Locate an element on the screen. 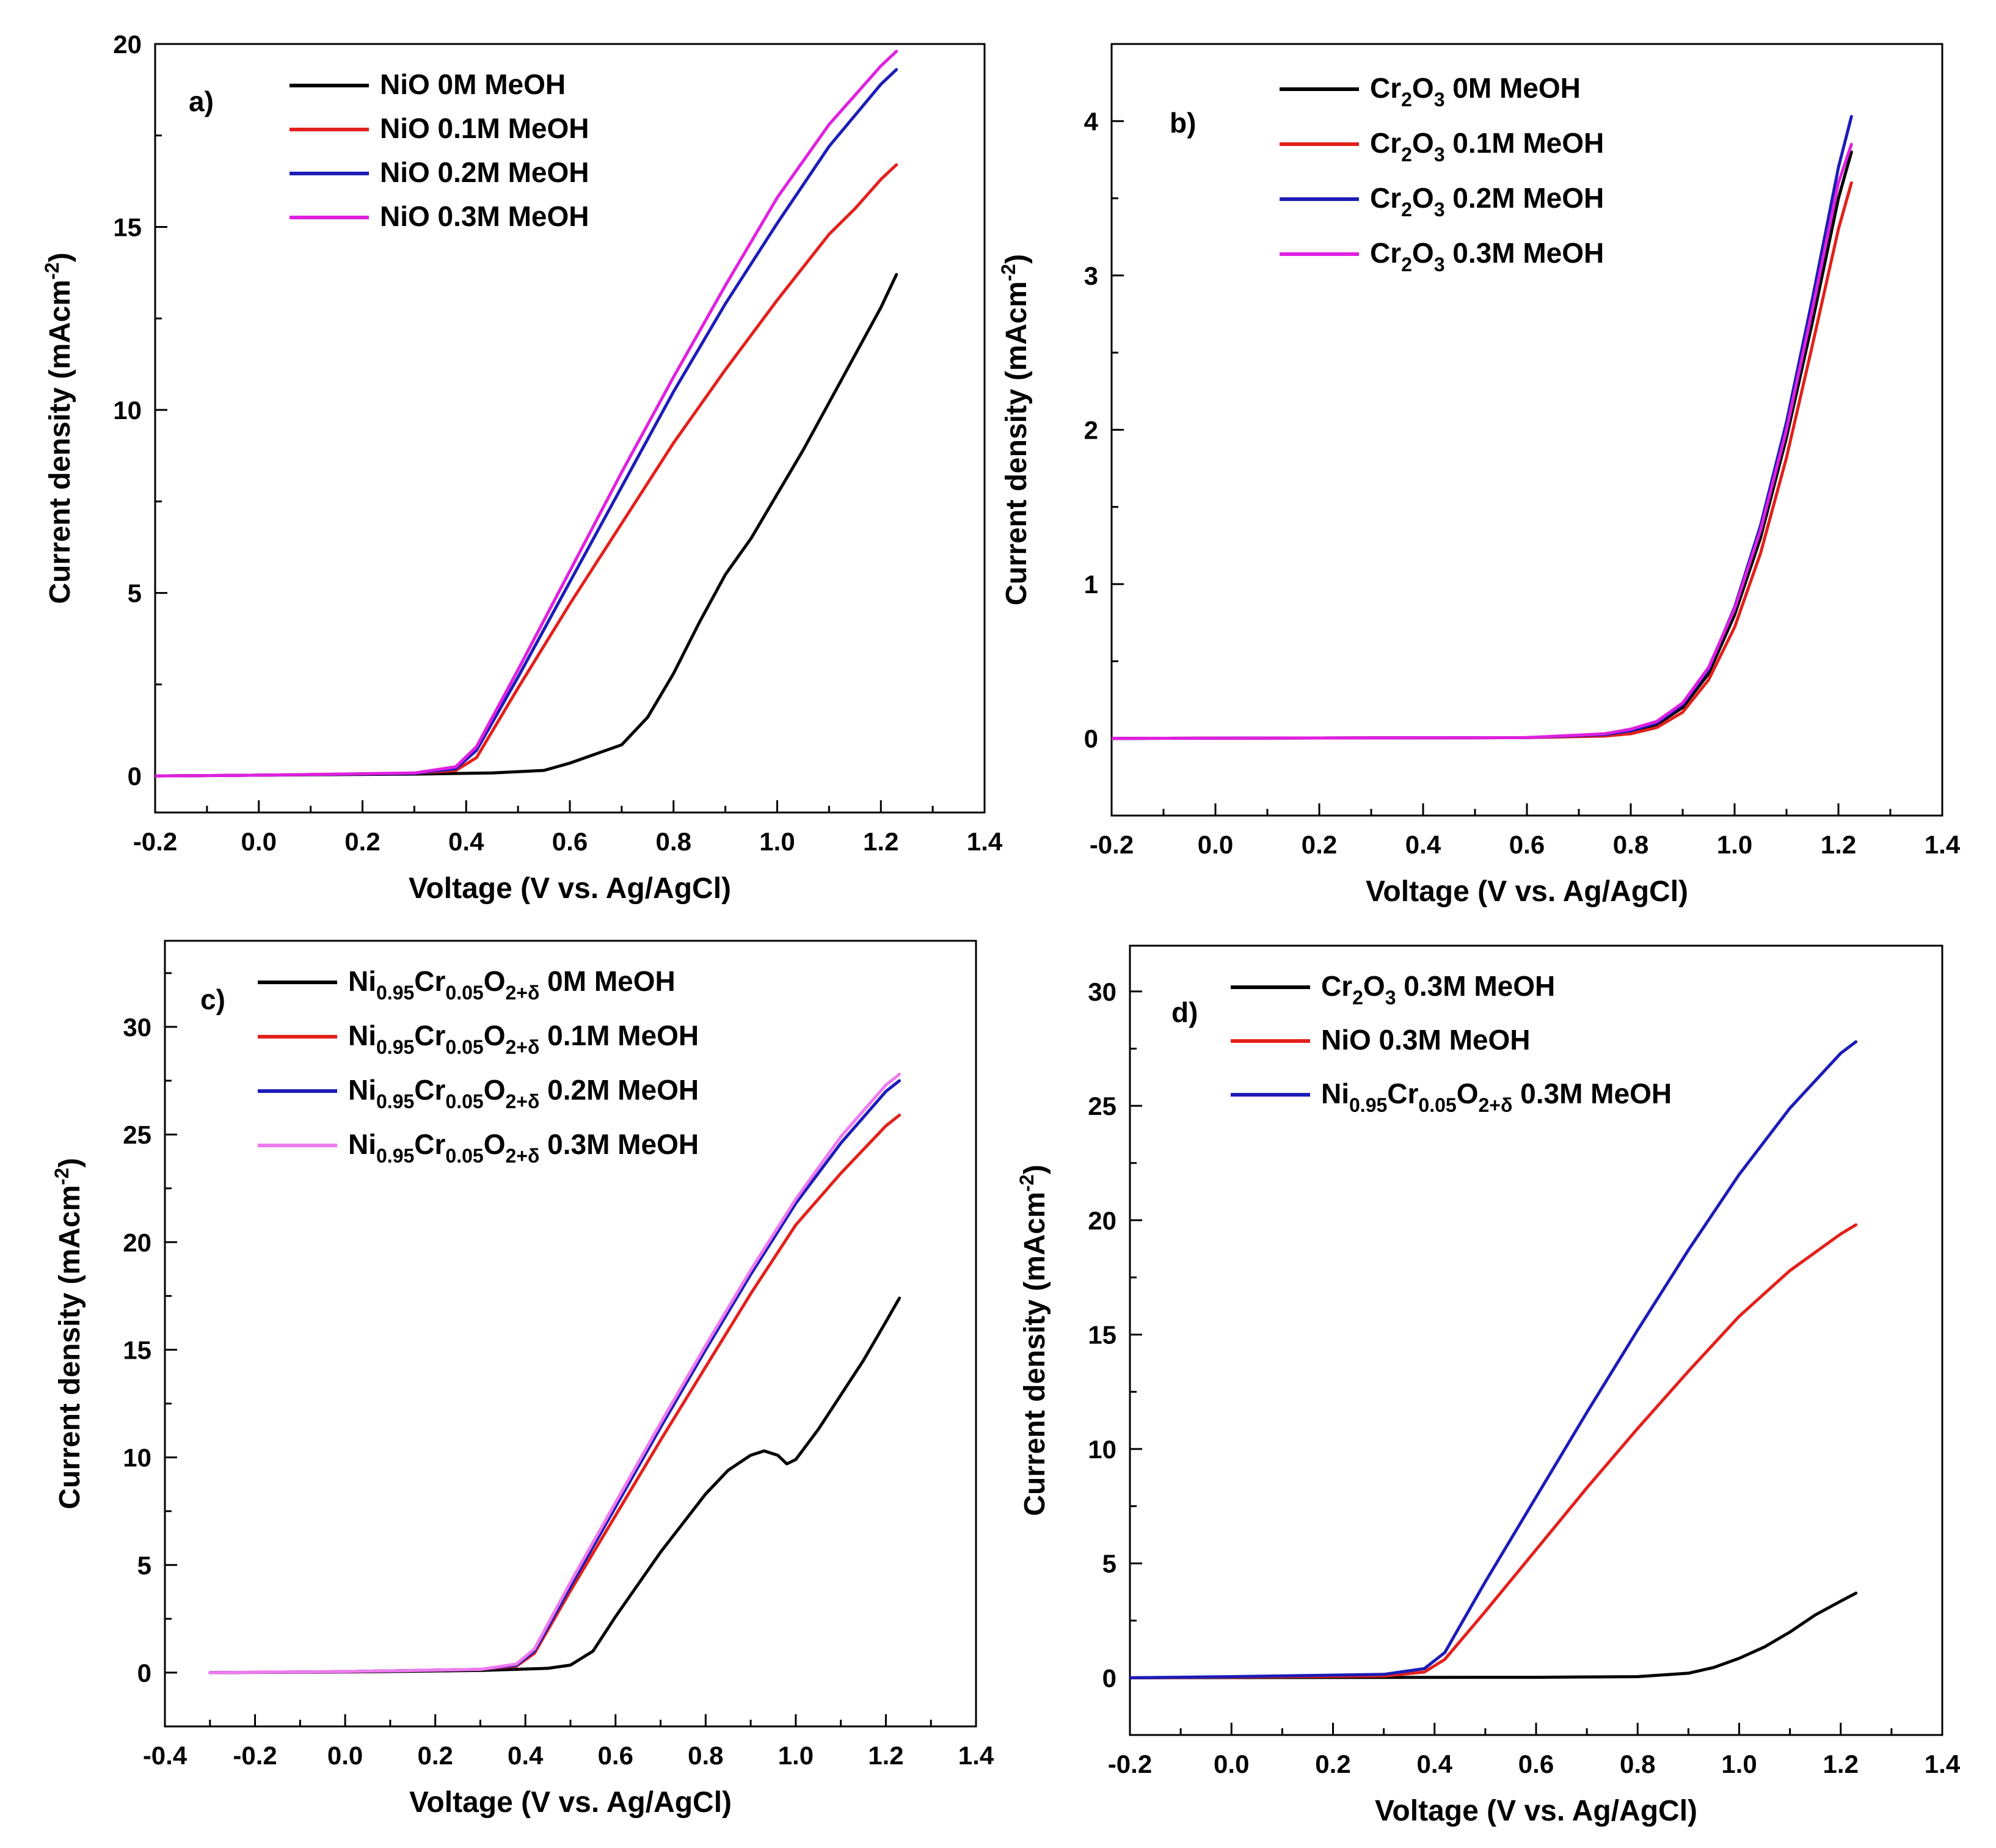 This screenshot has height=1848, width=1996. x-tick-label: -0.4 is located at coordinates (166, 1756).